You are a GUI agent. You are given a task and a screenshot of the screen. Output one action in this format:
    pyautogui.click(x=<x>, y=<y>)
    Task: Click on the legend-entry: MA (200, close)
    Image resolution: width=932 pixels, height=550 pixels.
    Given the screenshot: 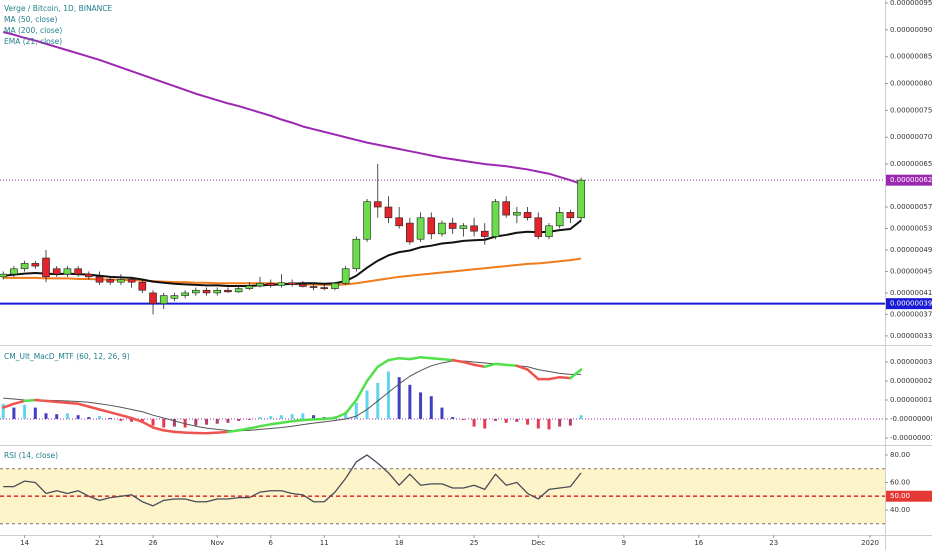 What is the action you would take?
    pyautogui.click(x=33, y=30)
    